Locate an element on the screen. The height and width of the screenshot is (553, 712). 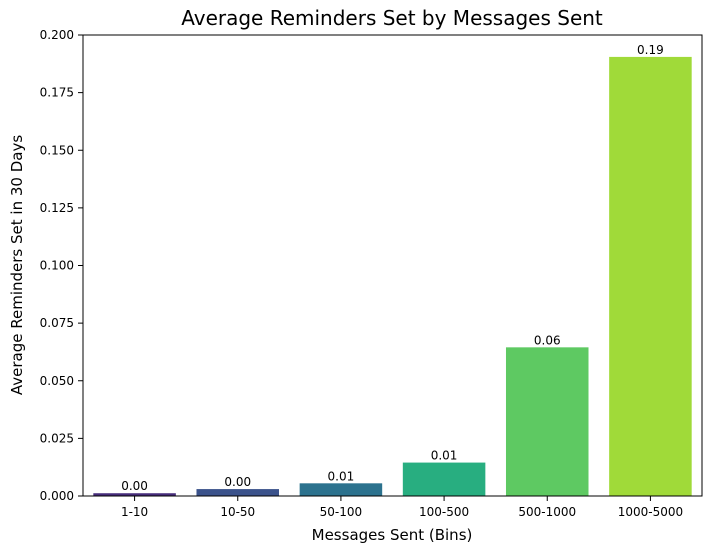
y-tick-label: 0.175 is located at coordinates (57, 93).